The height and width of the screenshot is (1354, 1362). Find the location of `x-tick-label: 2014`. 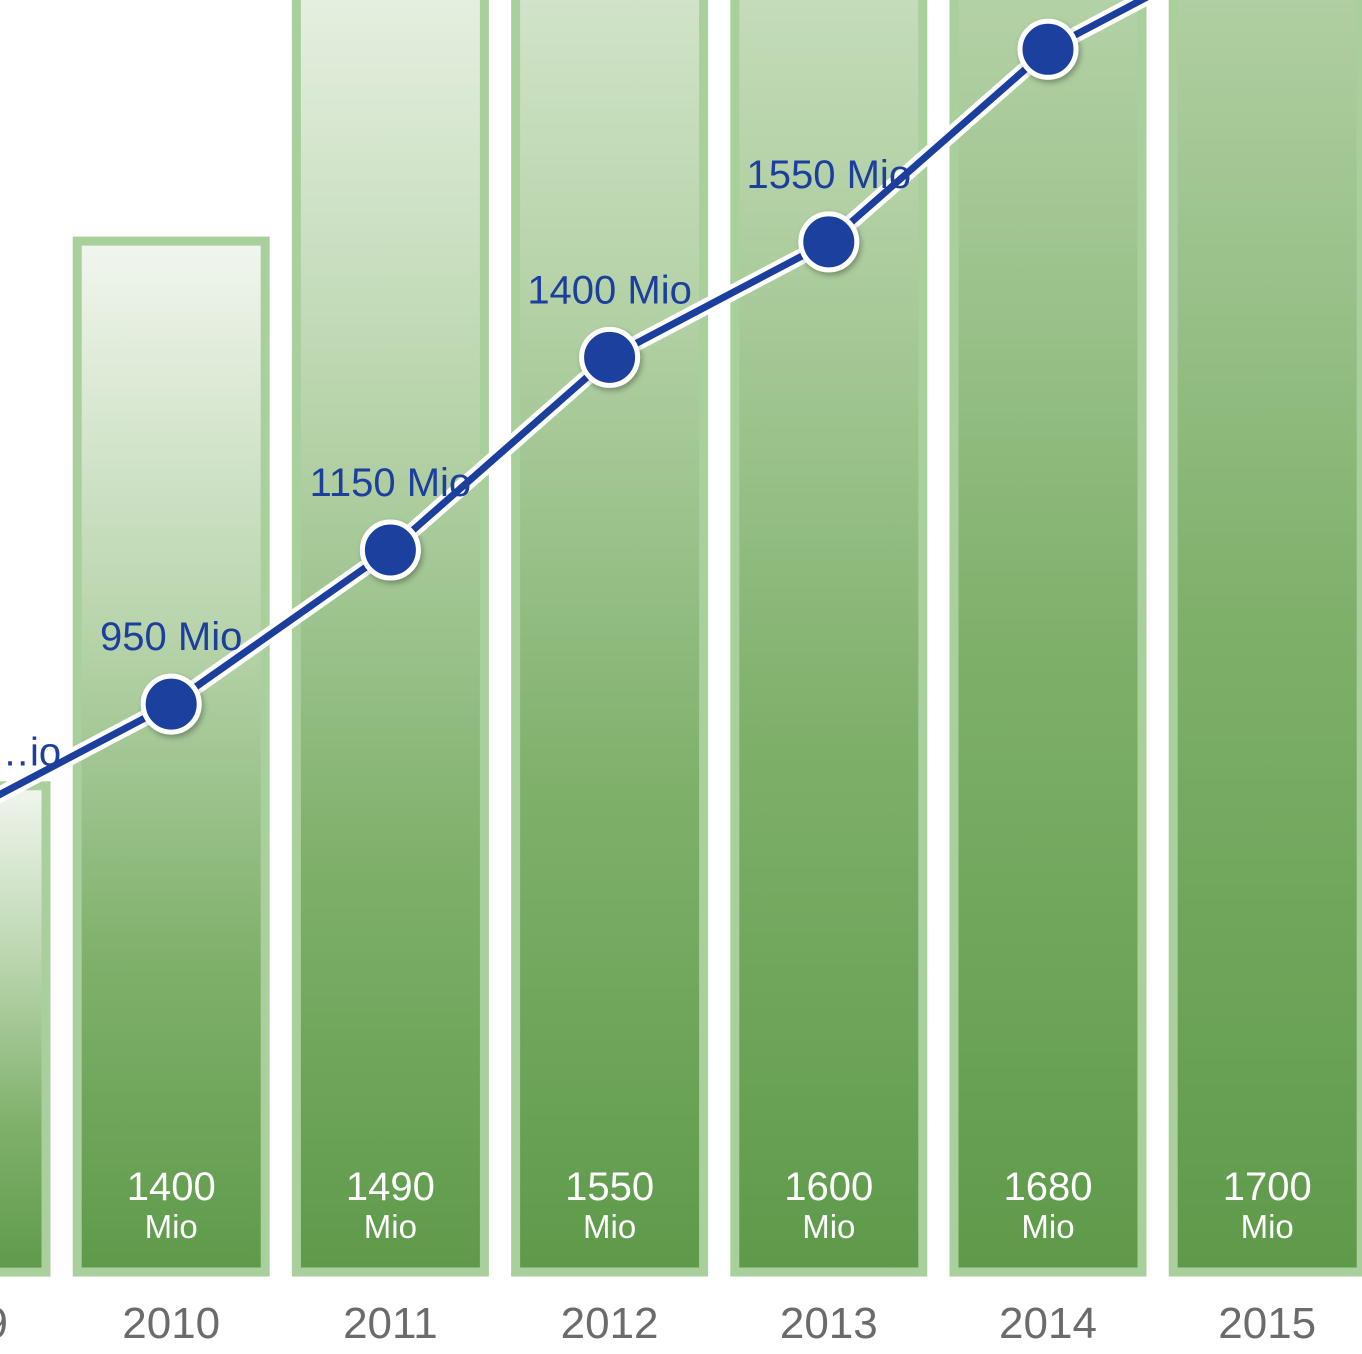

x-tick-label: 2014 is located at coordinates (1048, 1323).